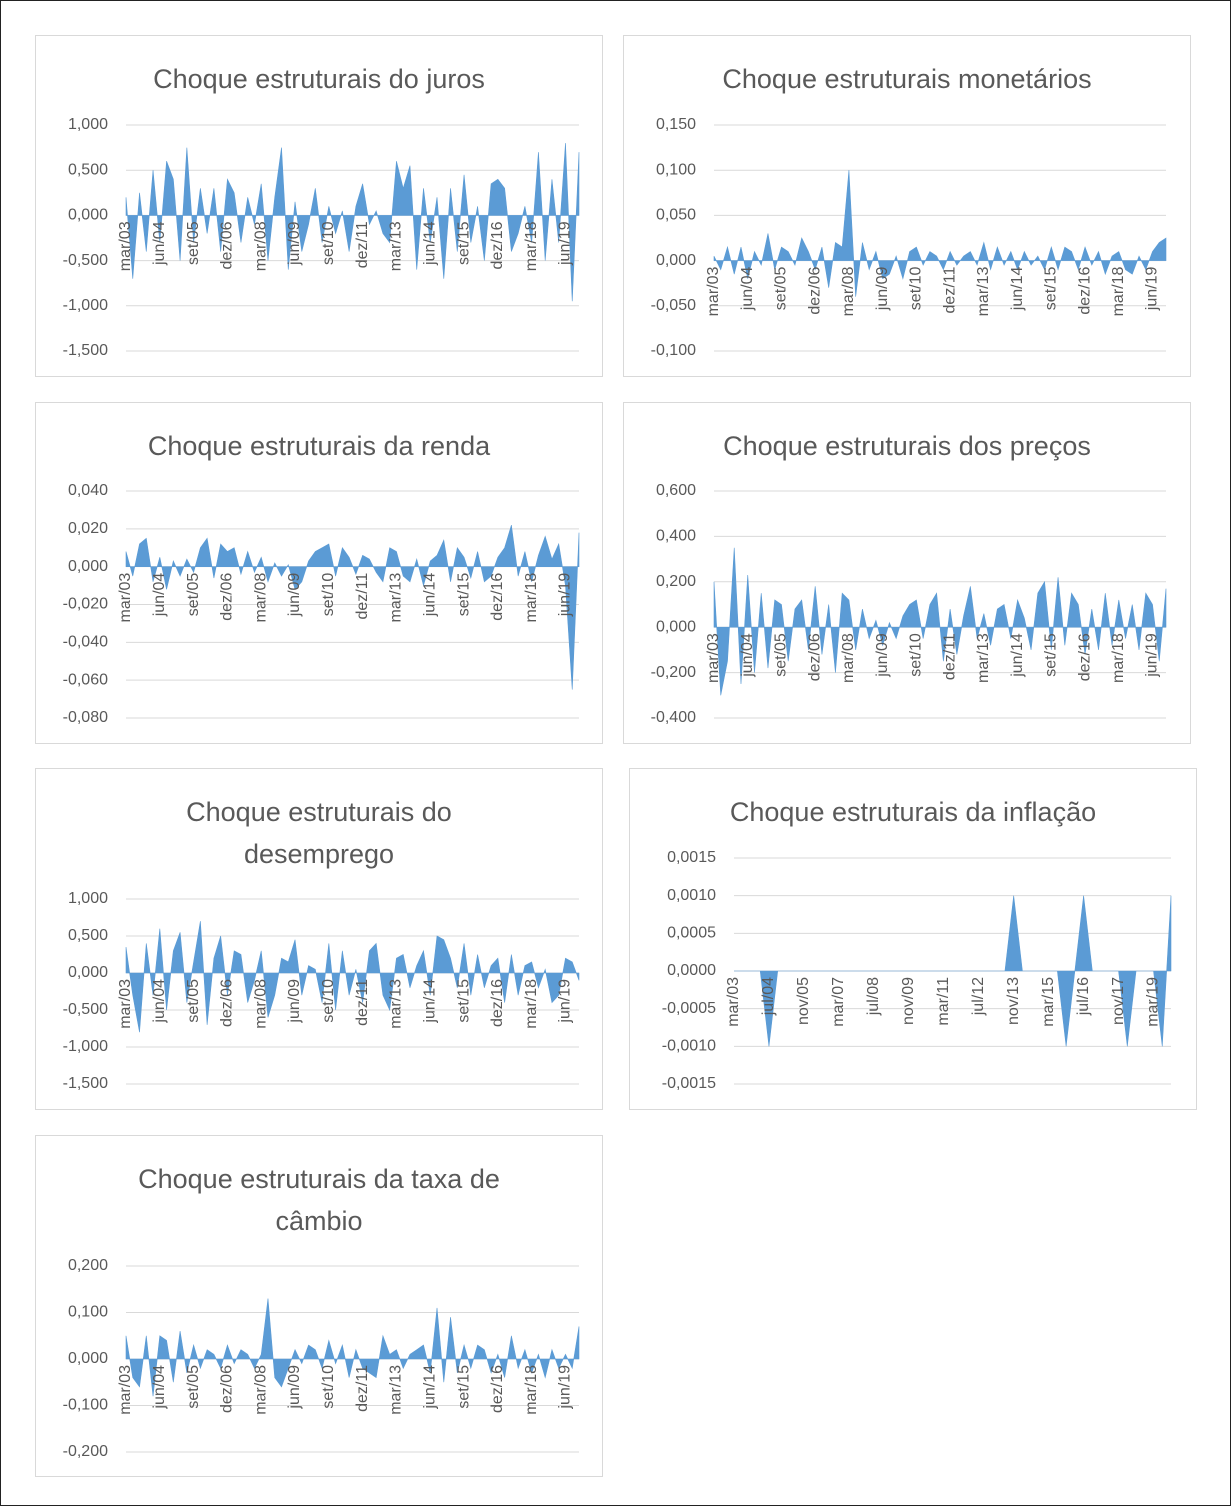 The width and height of the screenshot is (1231, 1506). I want to click on y-tick-label: 0,050, so click(676, 215).